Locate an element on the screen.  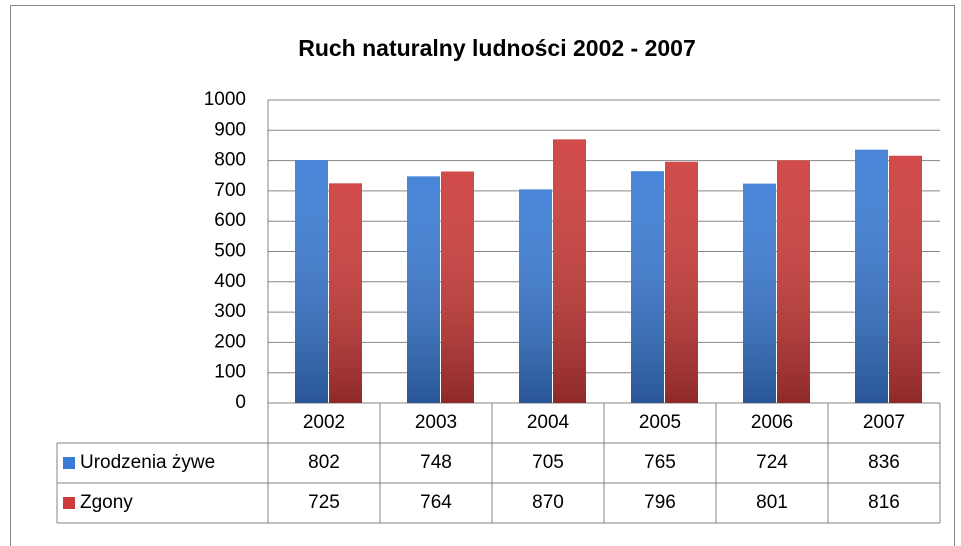
y-tick-label: 600 is located at coordinates (230, 220).